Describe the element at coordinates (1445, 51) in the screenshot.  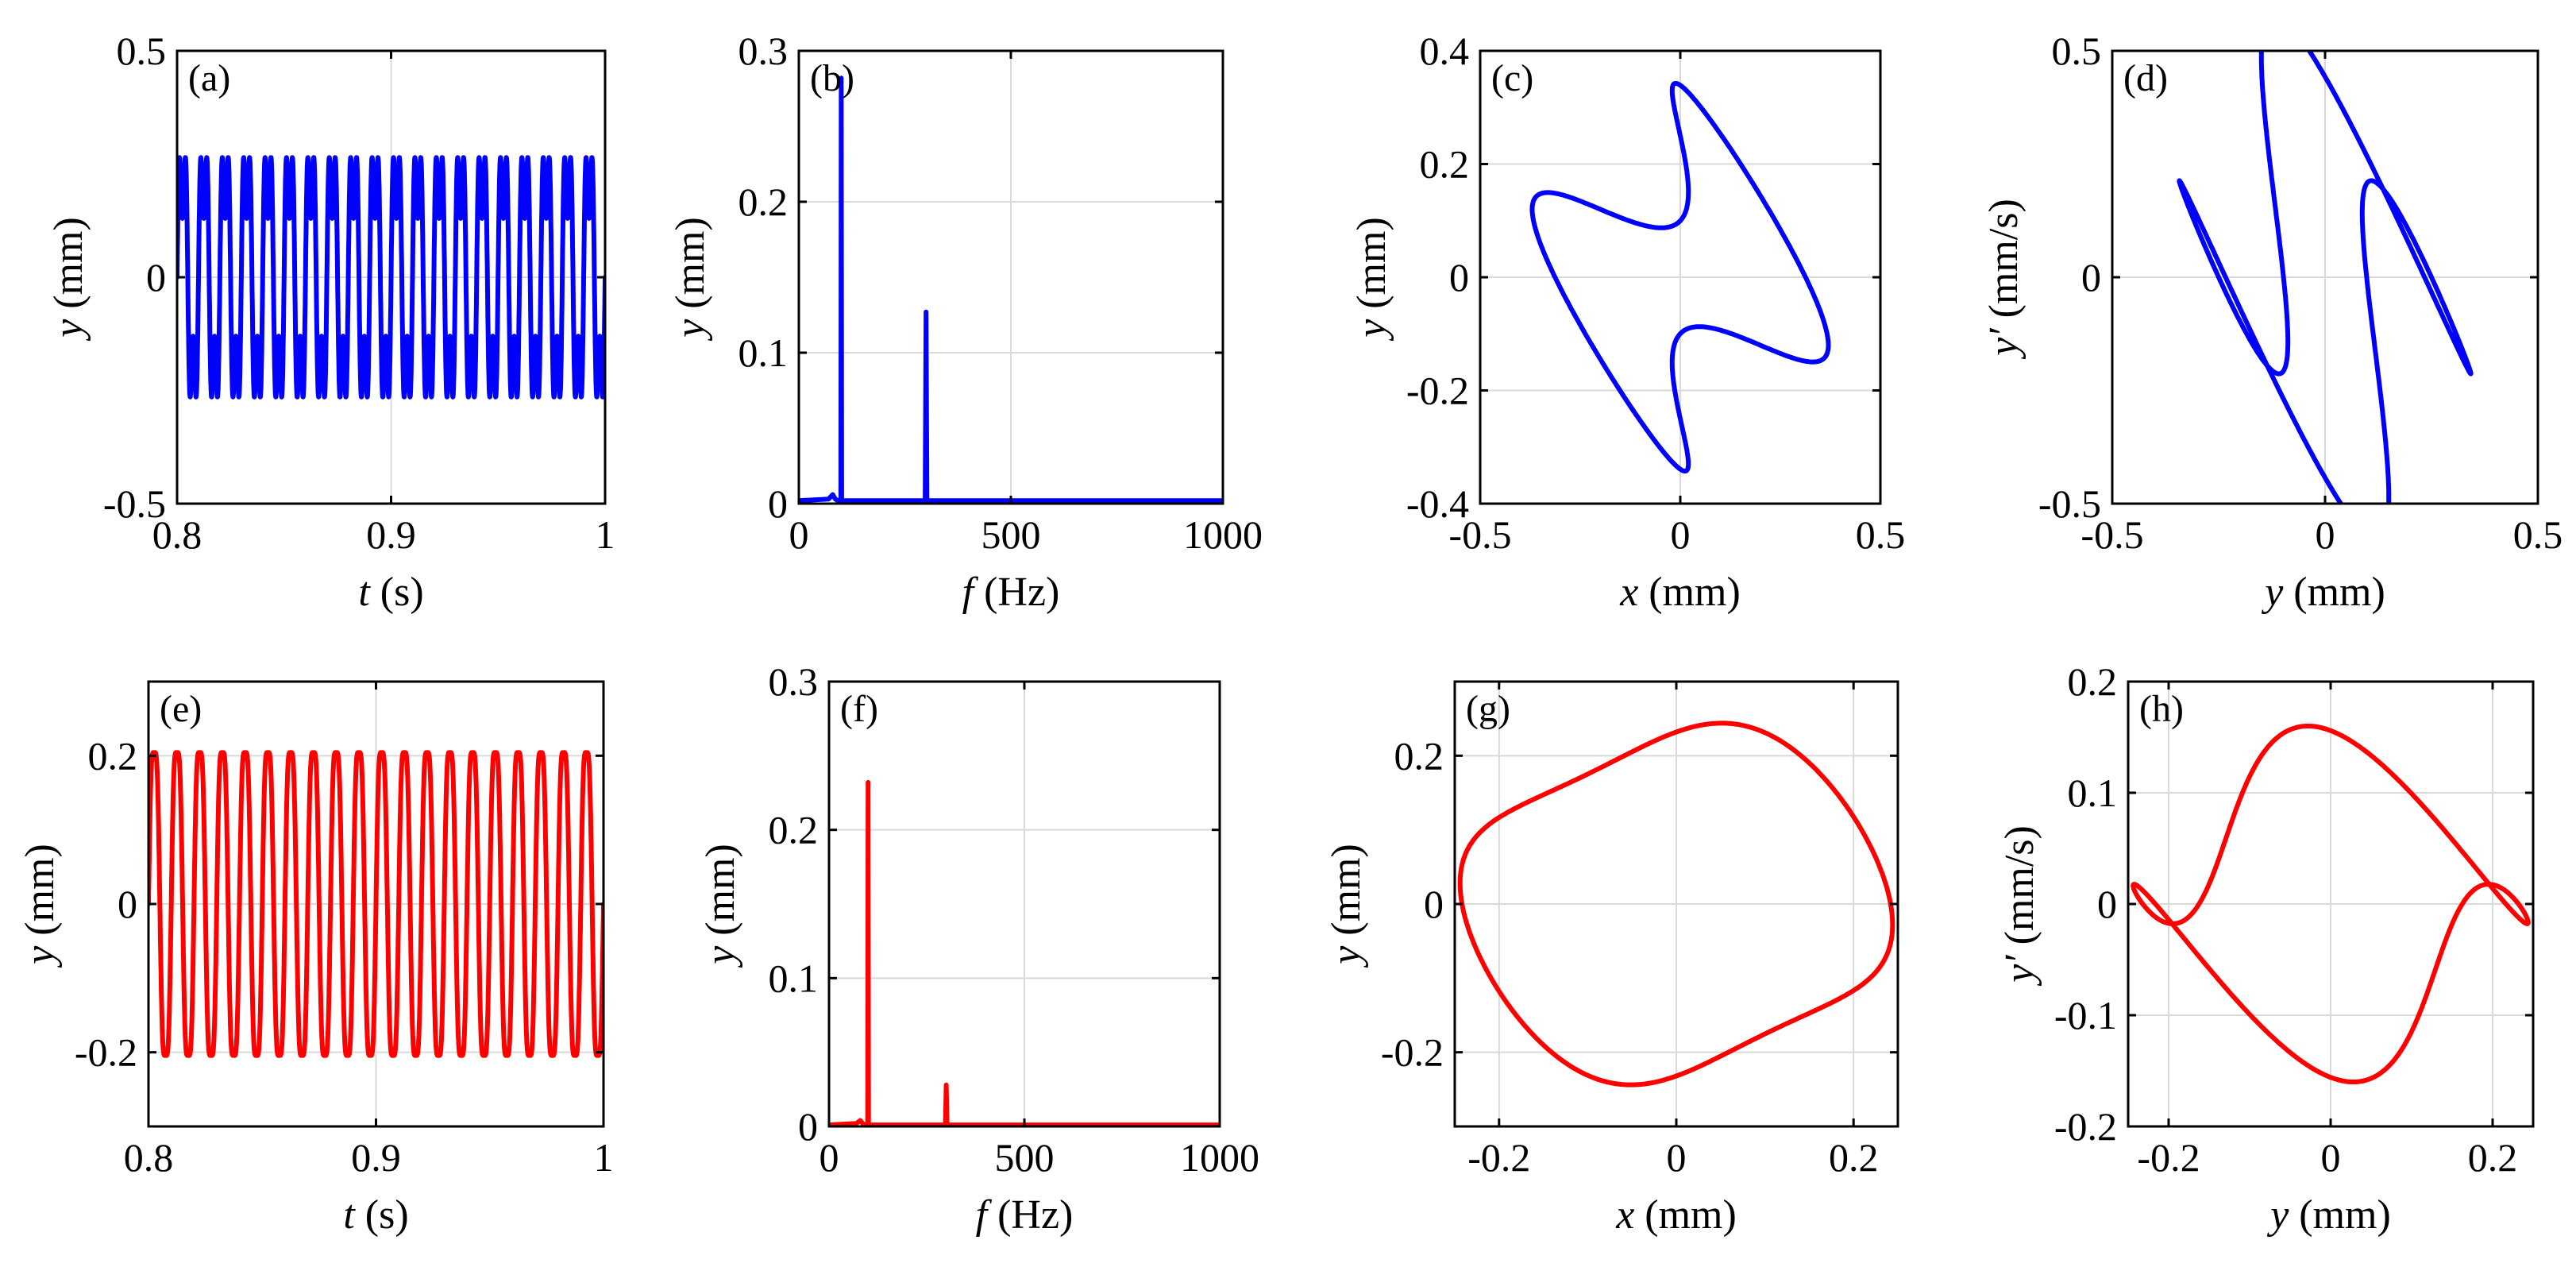
I see `y-tick-label: 0.4` at that location.